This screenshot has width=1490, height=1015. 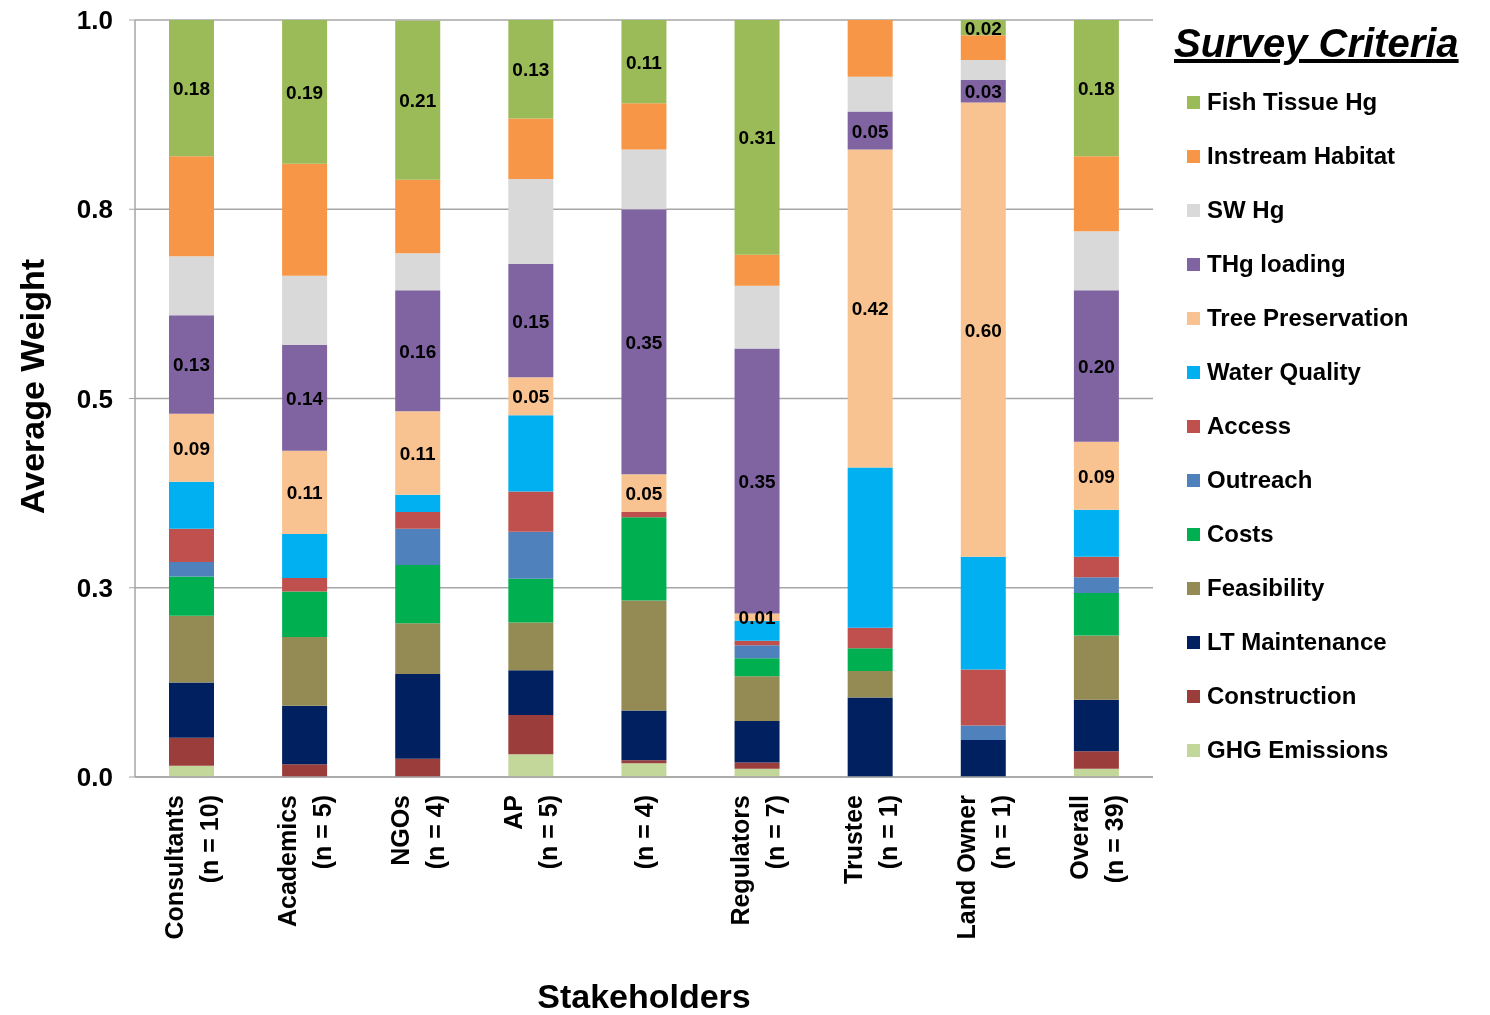 What do you see at coordinates (1266, 588) in the screenshot?
I see `legend-label: Feasibility` at bounding box center [1266, 588].